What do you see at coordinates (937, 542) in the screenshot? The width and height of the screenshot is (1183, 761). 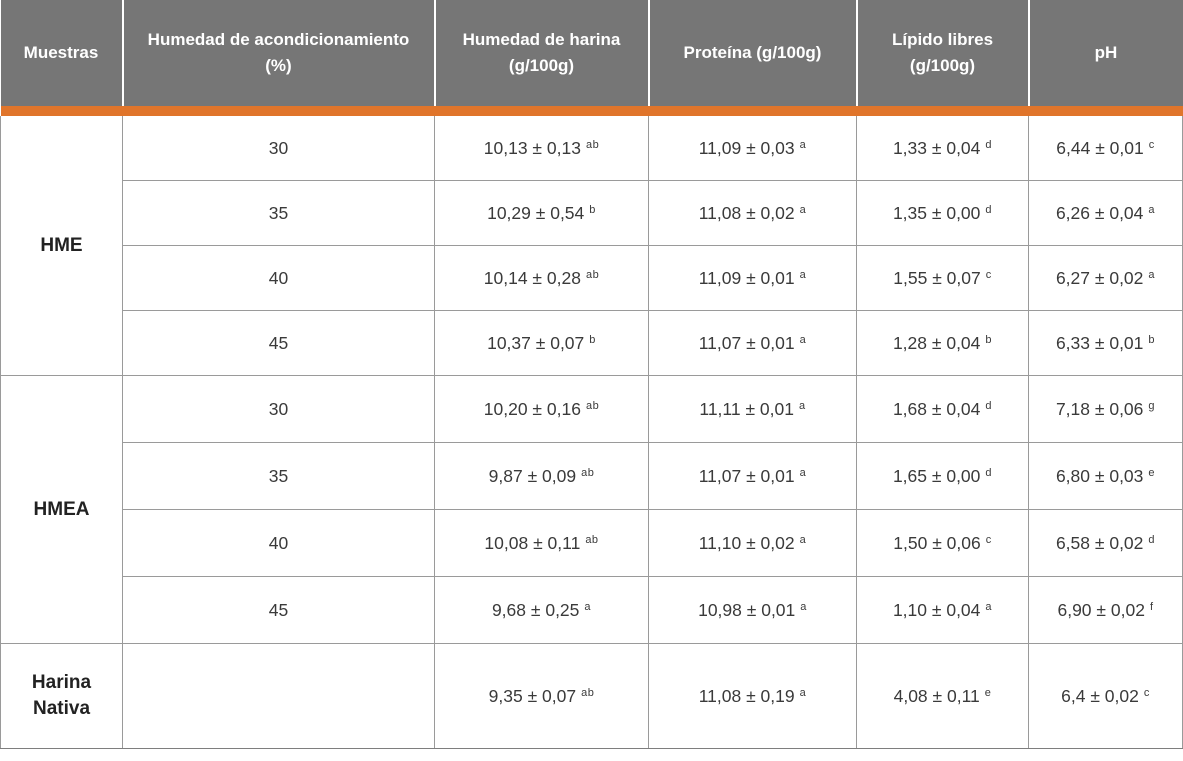 I see `value: 1,50 ± 0,06` at bounding box center [937, 542].